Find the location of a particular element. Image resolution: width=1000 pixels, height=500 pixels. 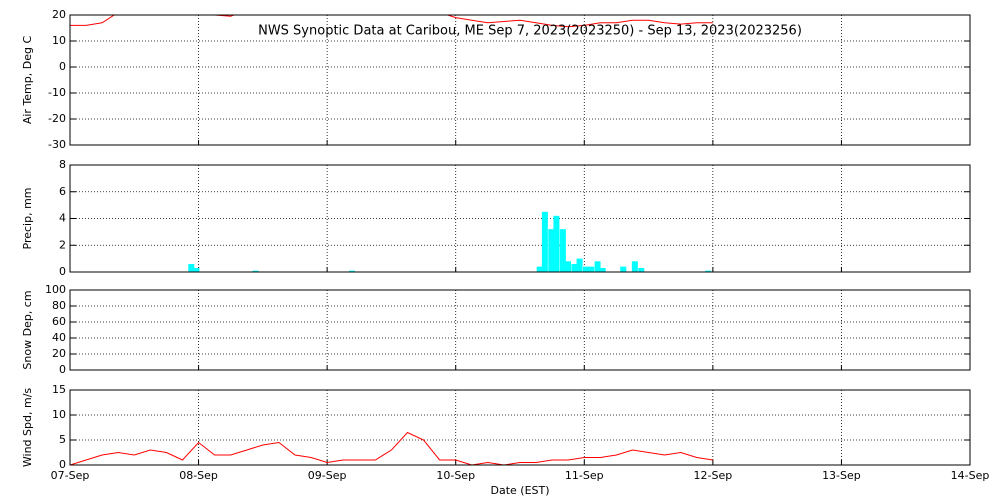

y-tick-label: -30 is located at coordinates (57, 144).